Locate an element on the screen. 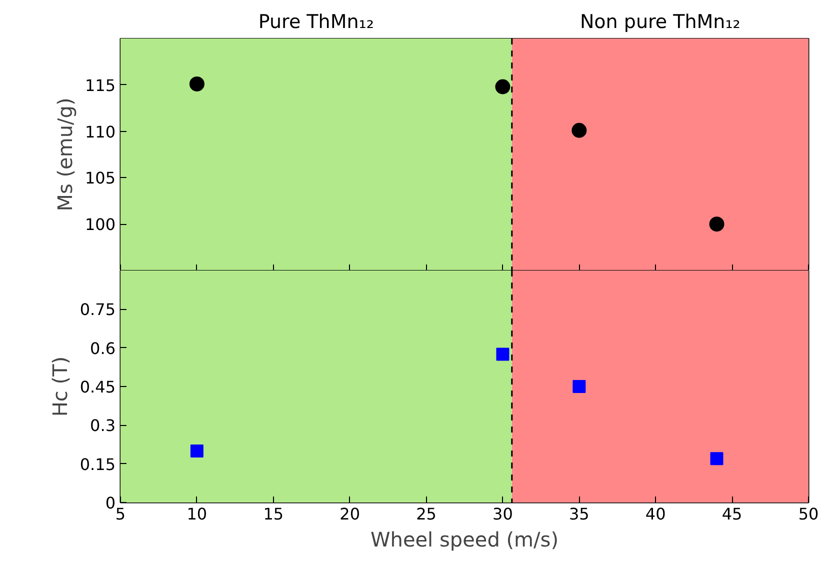 The height and width of the screenshot is (583, 826). x-tick-label: 20 is located at coordinates (350, 514).